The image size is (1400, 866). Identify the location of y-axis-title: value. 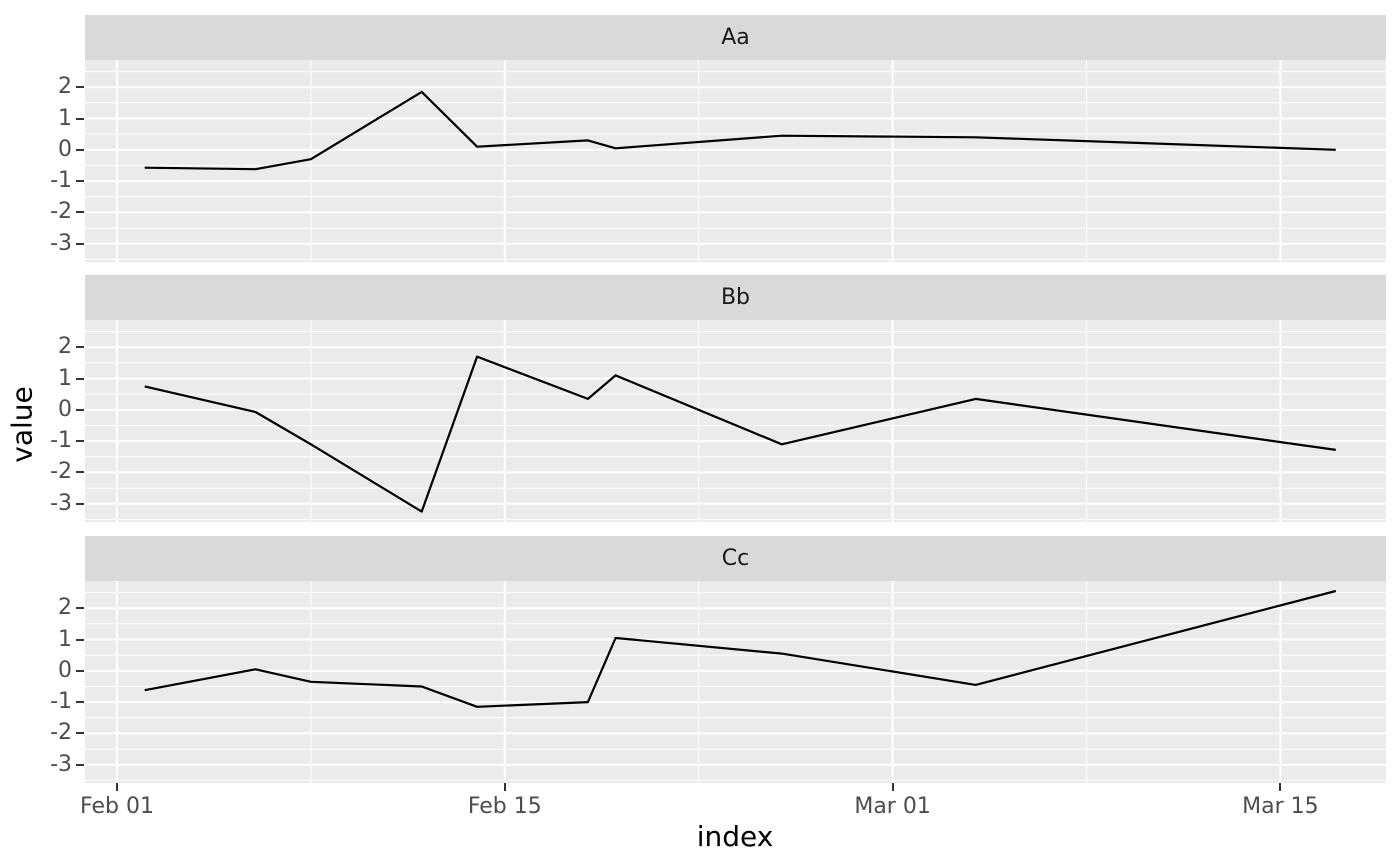
(22, 424).